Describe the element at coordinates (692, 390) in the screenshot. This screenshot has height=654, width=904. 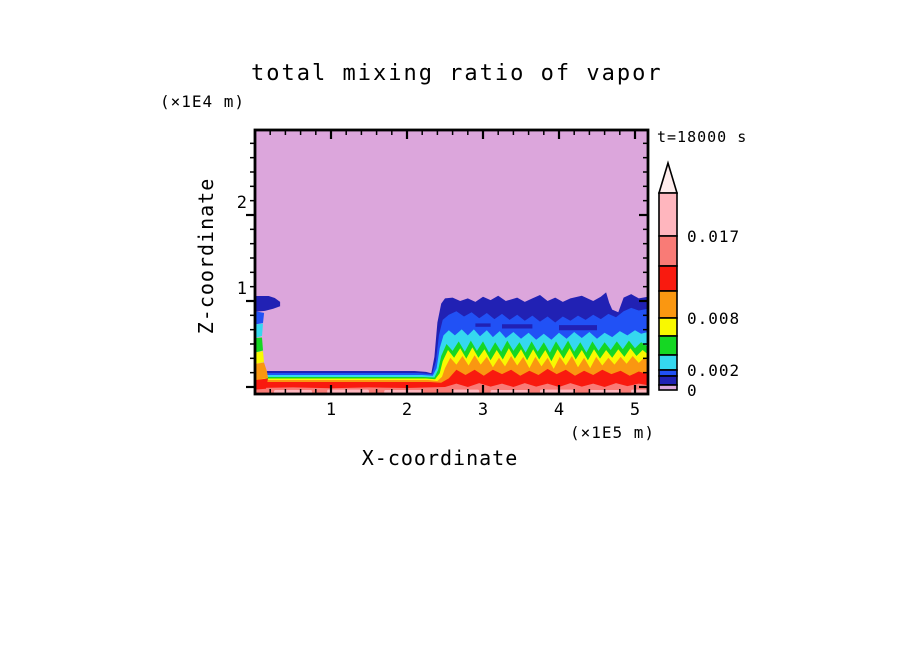
I see `colorbar-label-0: 0` at that location.